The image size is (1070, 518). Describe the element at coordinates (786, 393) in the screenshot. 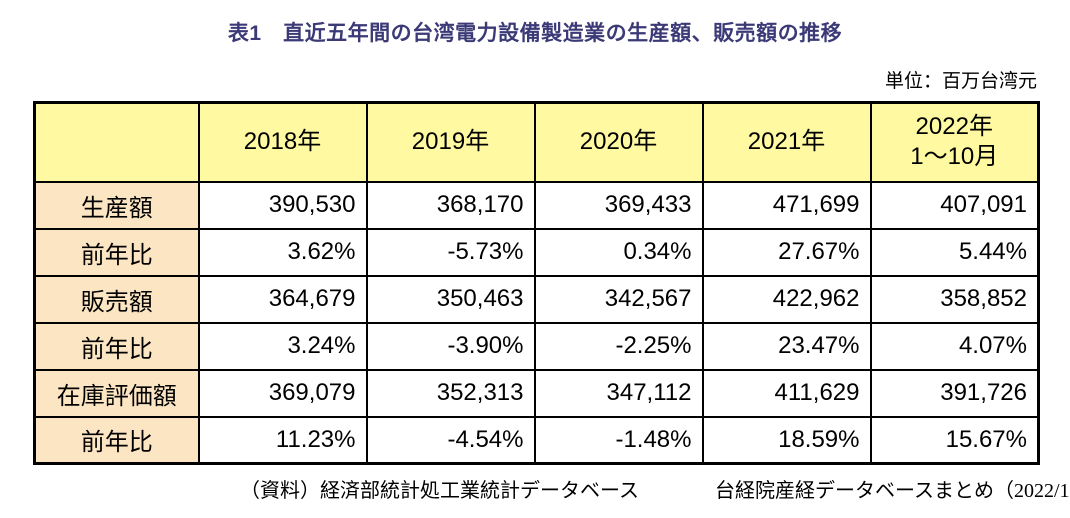

I see `value-cell: 411,629` at that location.